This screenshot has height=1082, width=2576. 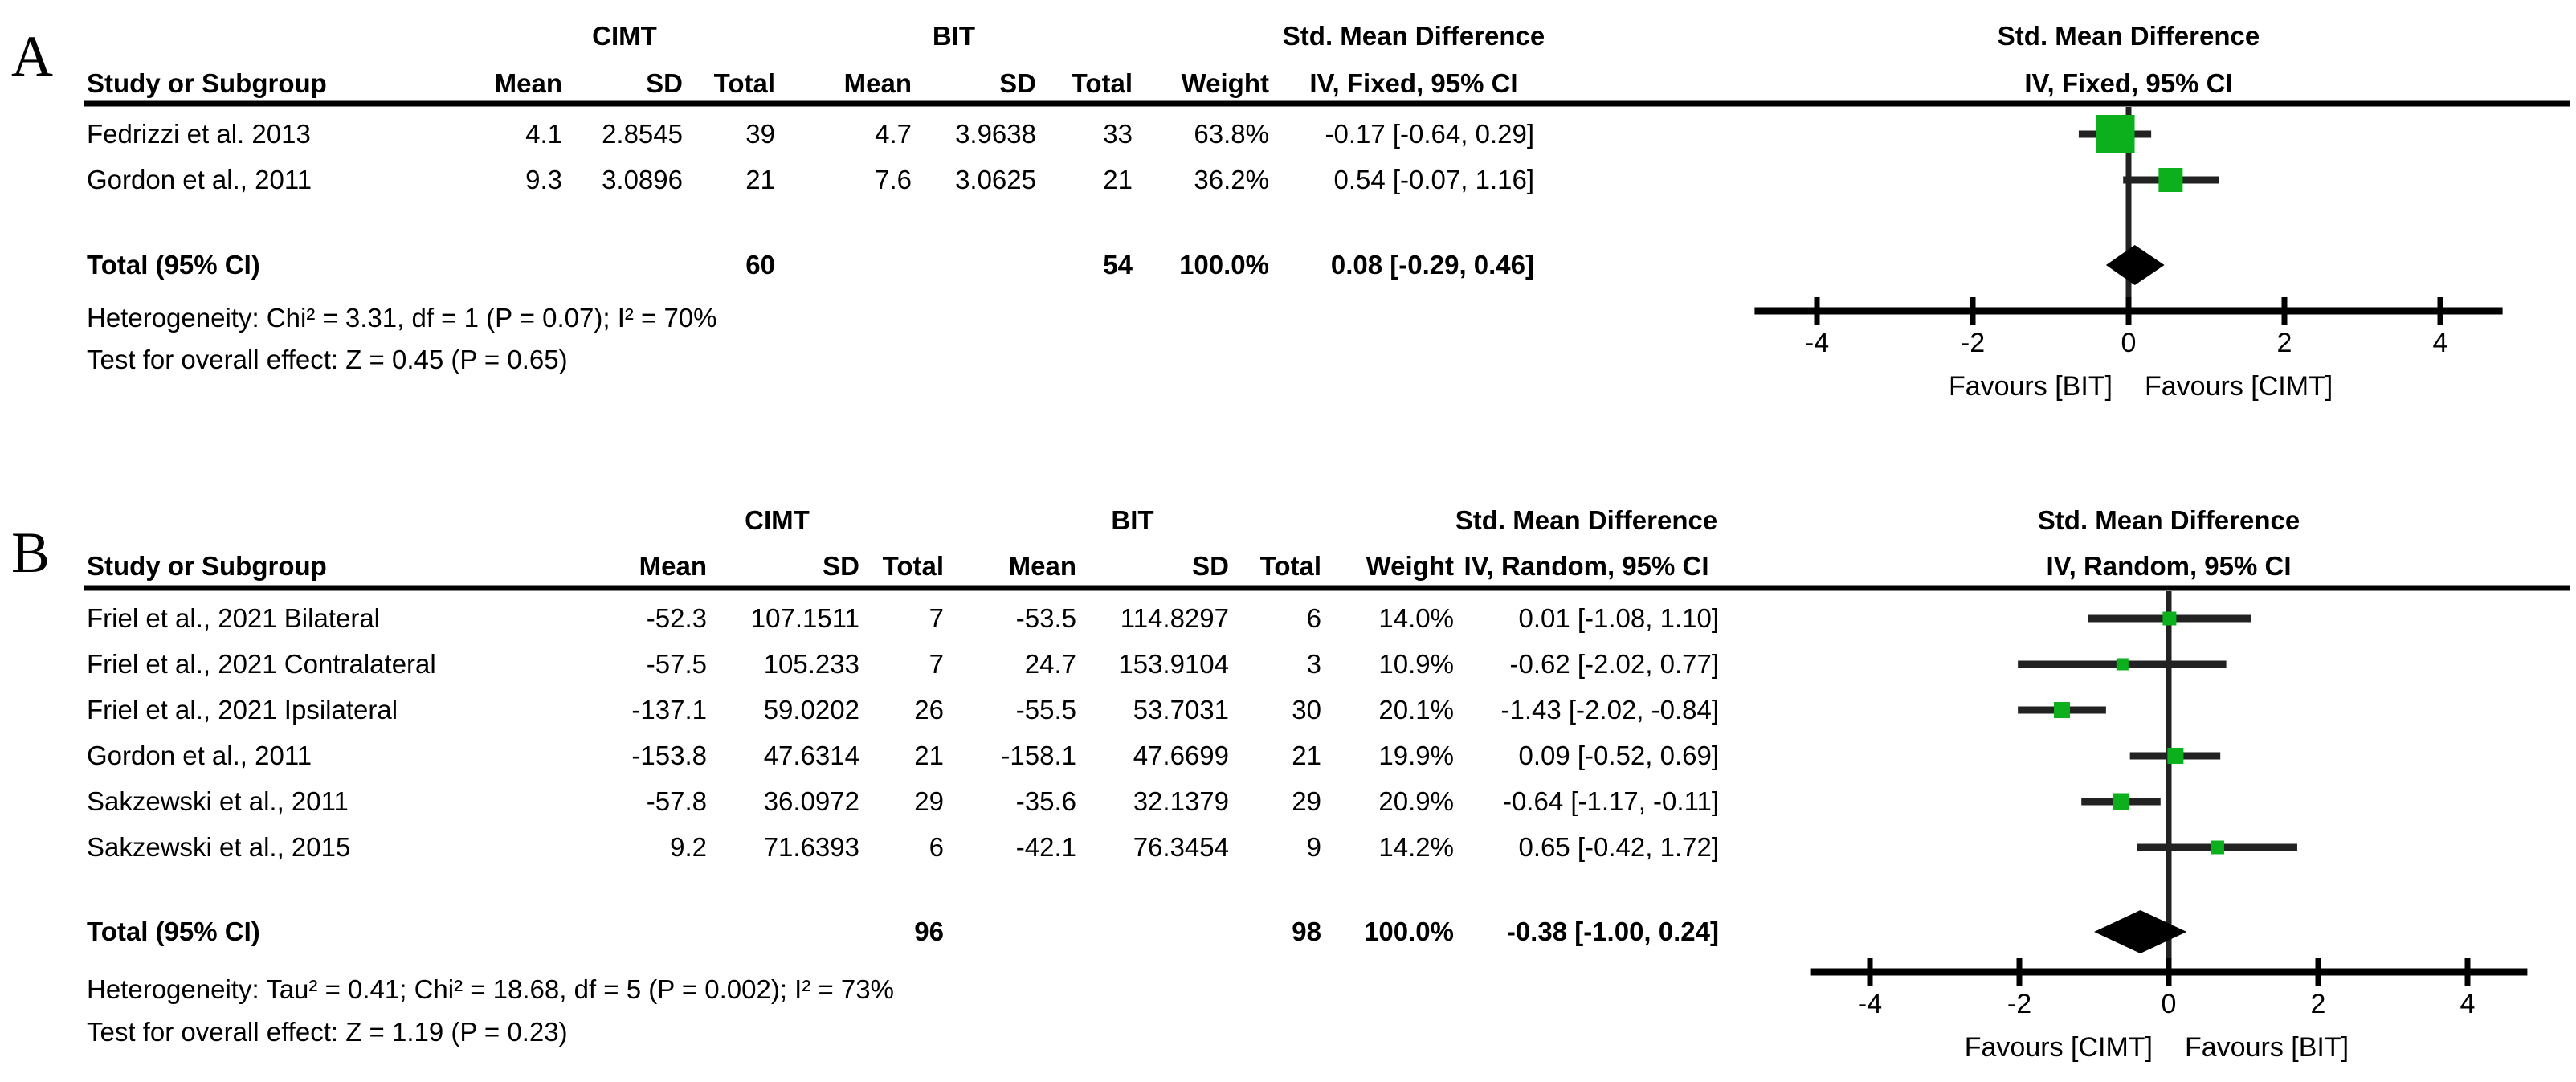 I want to click on table-row-b-4-t1: 29, so click(x=929, y=801).